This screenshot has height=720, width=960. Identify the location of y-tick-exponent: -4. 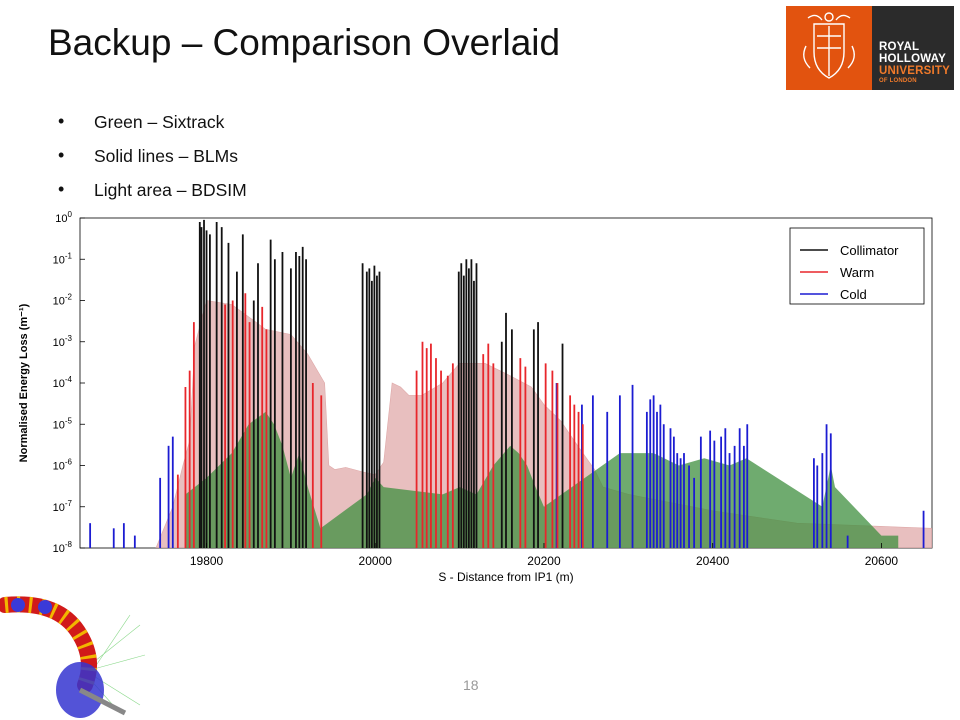
(69, 379).